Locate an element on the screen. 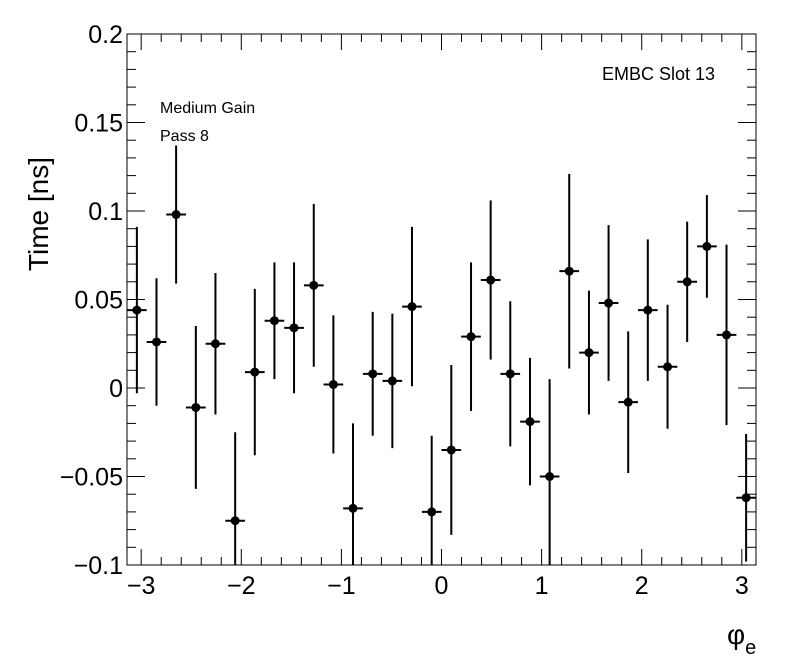  y-tick-label: 0 is located at coordinates (116, 389).